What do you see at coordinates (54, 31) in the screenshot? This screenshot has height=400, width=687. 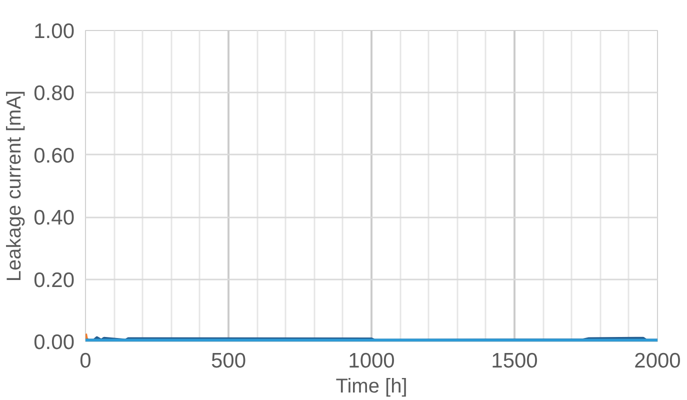 I see `y-tick-label: 1.00` at bounding box center [54, 31].